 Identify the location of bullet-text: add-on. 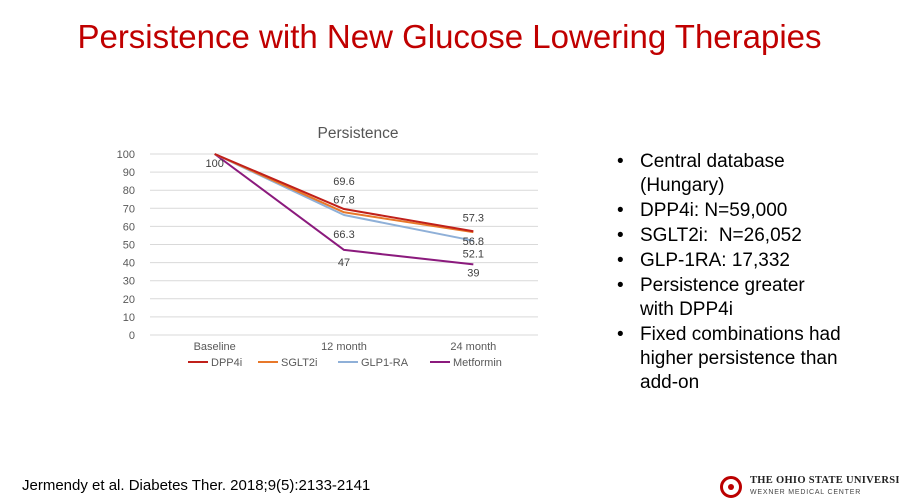
(670, 382).